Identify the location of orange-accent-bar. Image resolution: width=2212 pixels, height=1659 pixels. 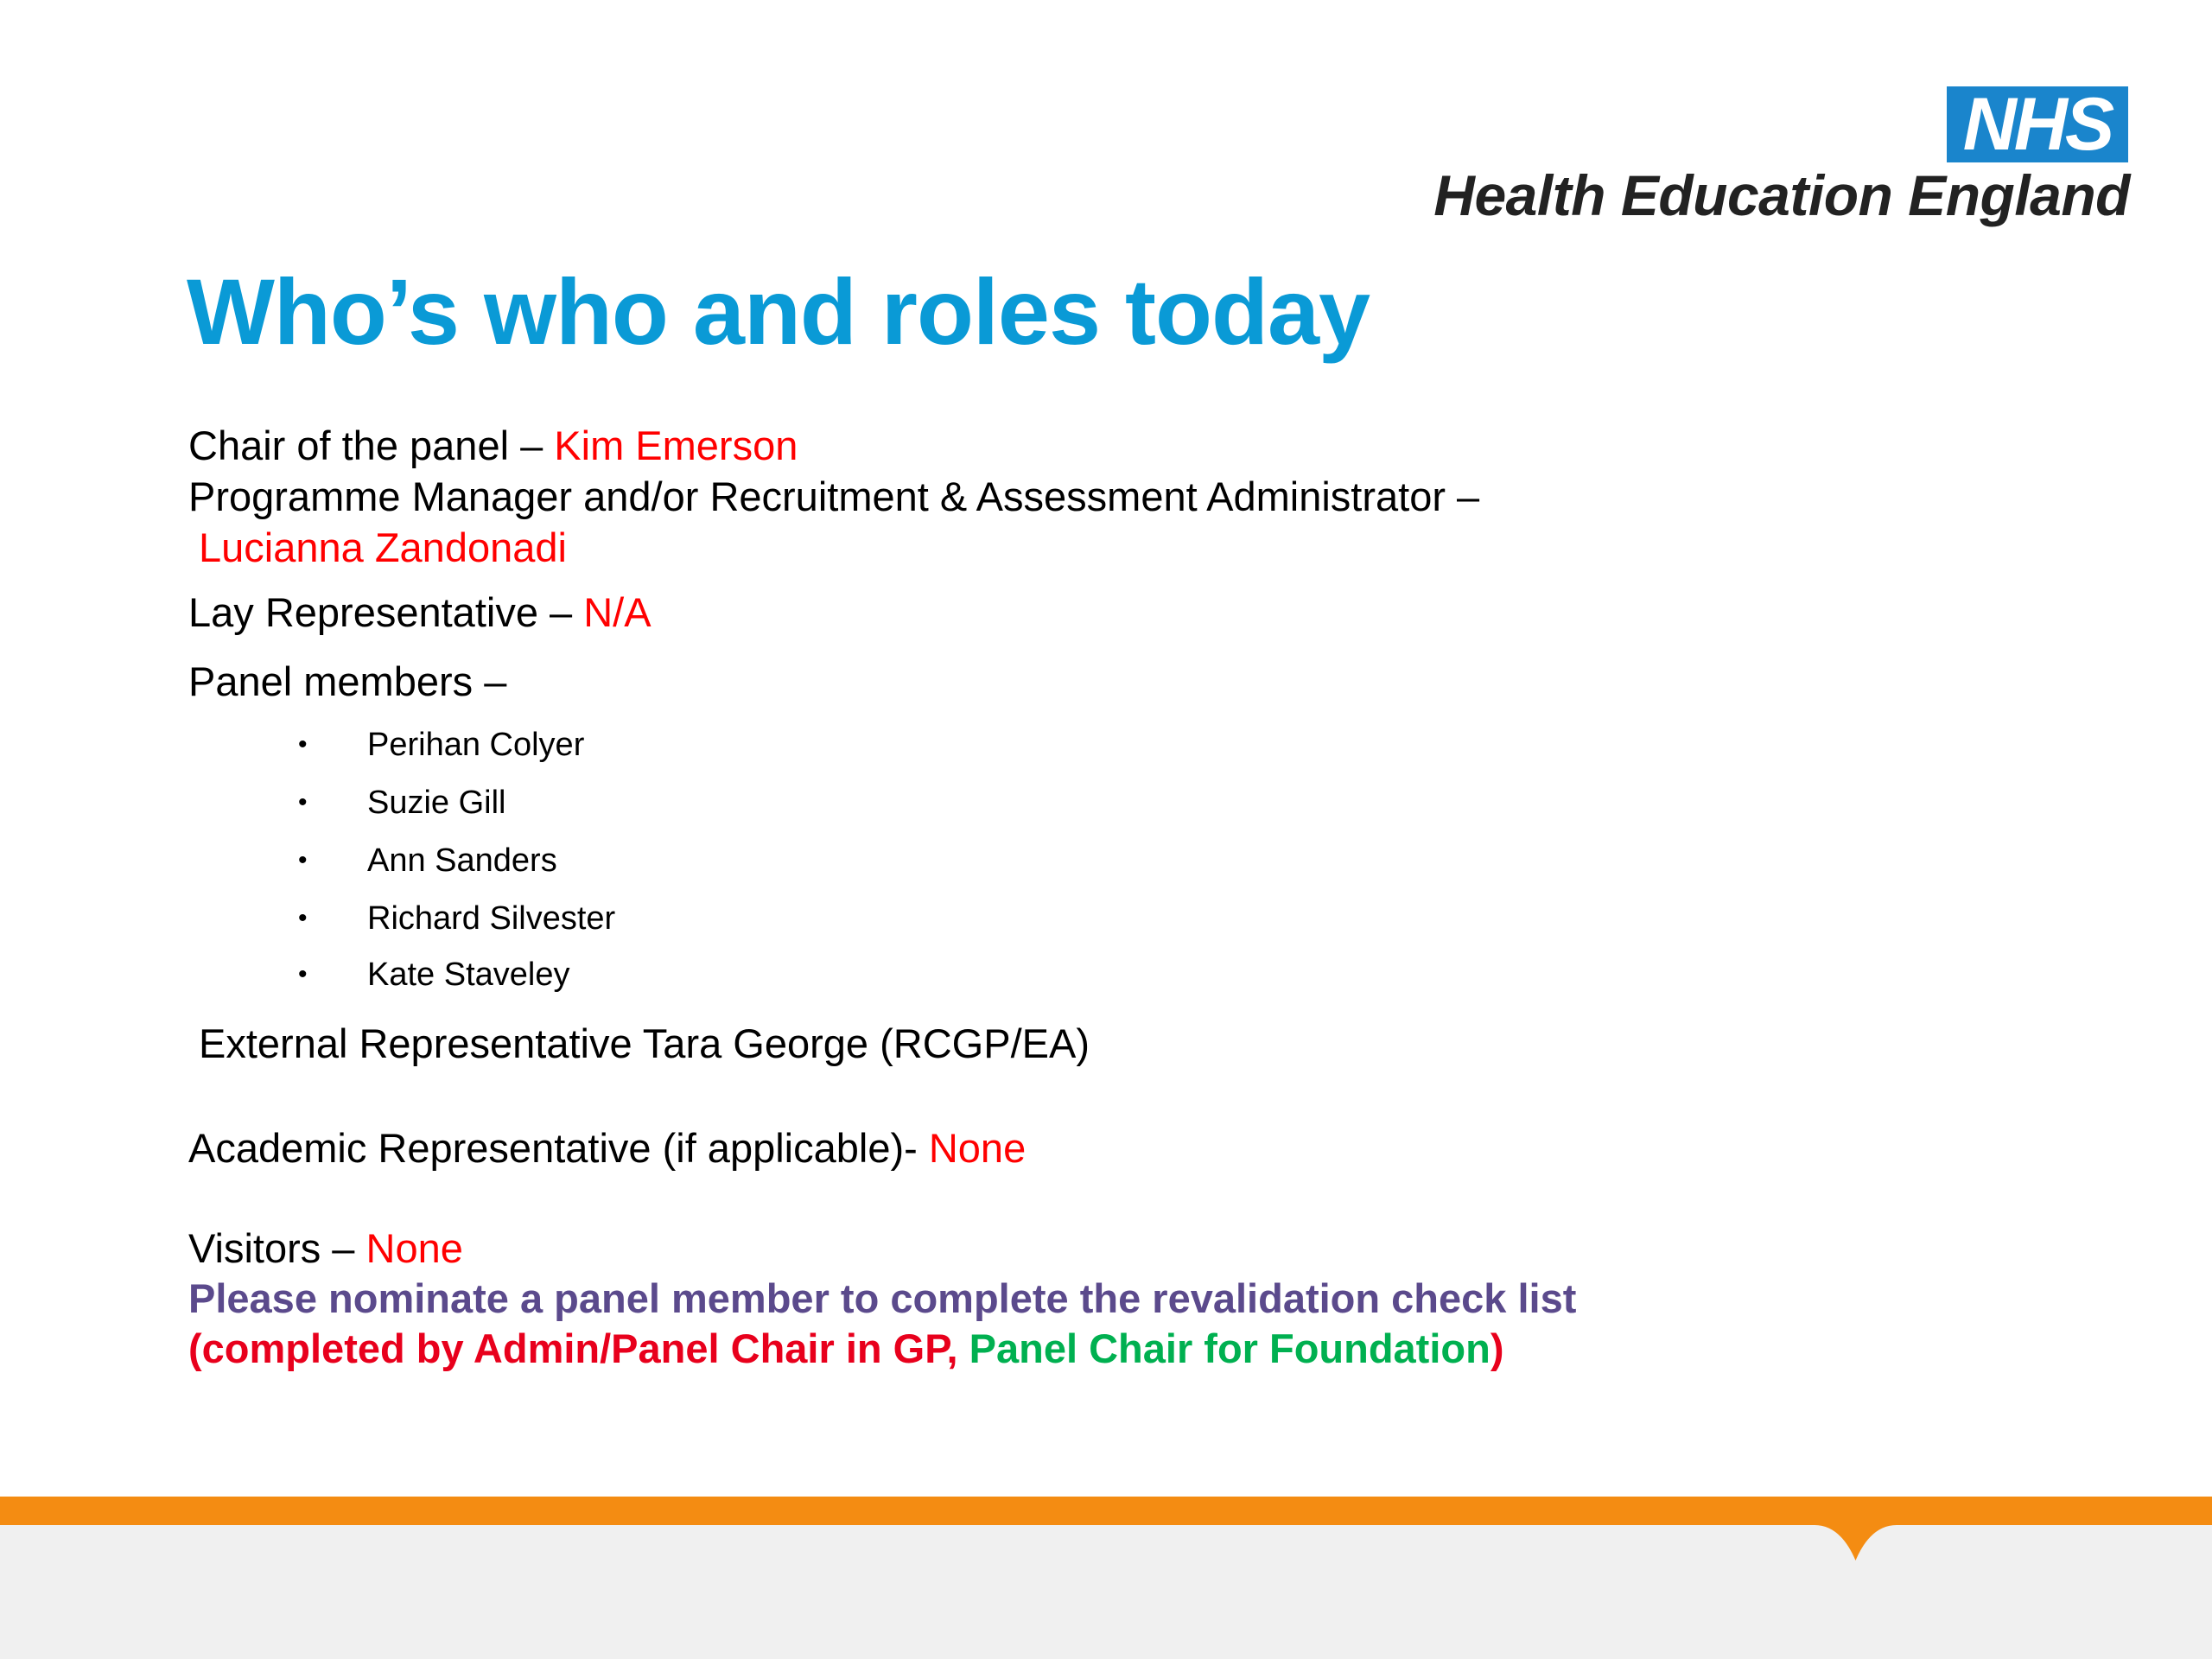
(1106, 1511).